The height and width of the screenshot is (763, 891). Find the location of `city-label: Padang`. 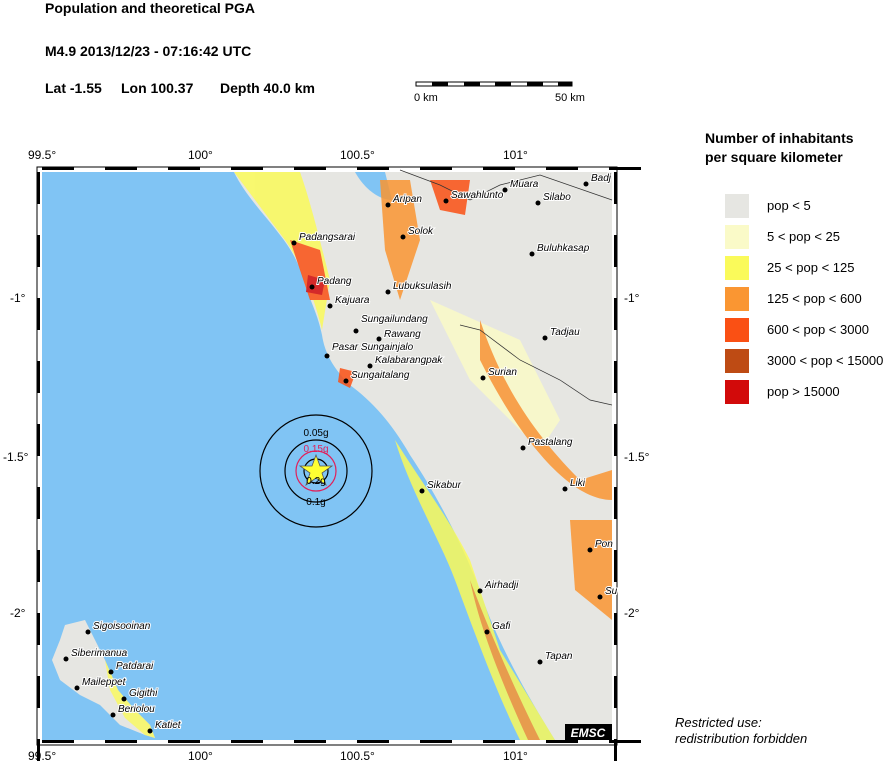

city-label: Padang is located at coordinates (334, 281).